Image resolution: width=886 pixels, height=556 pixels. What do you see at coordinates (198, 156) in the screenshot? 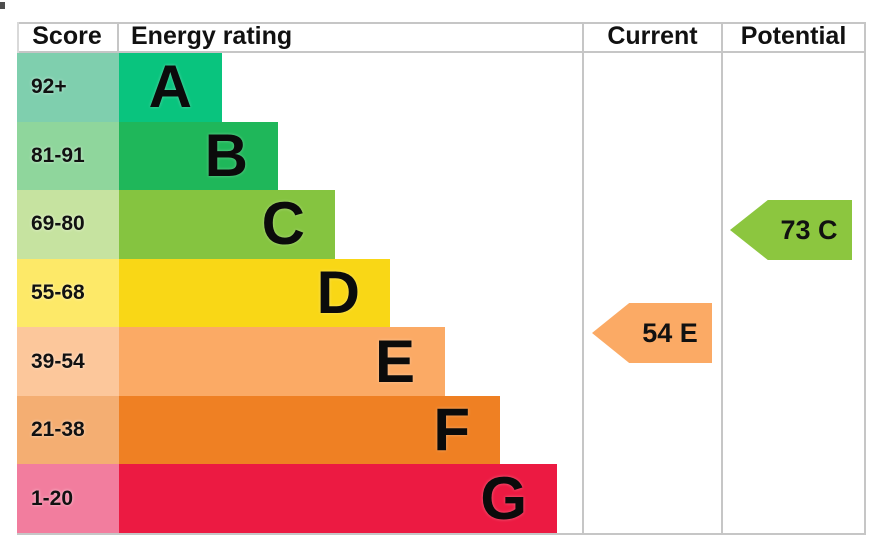
I see `band-bar-b: B` at bounding box center [198, 156].